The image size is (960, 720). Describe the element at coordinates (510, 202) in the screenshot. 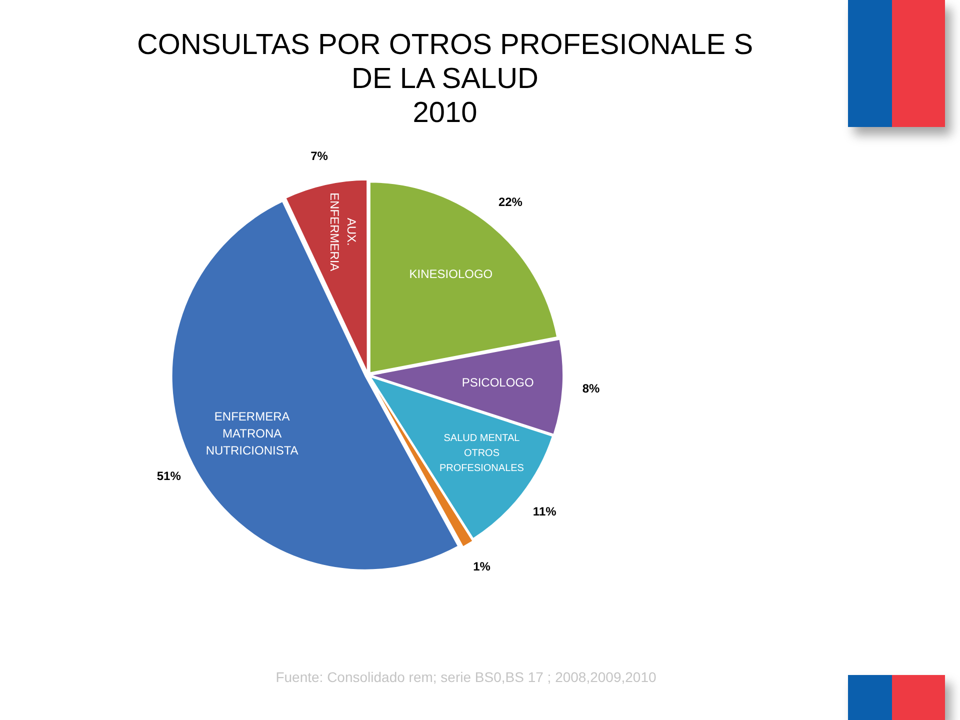

I see `data-label: 22%` at that location.